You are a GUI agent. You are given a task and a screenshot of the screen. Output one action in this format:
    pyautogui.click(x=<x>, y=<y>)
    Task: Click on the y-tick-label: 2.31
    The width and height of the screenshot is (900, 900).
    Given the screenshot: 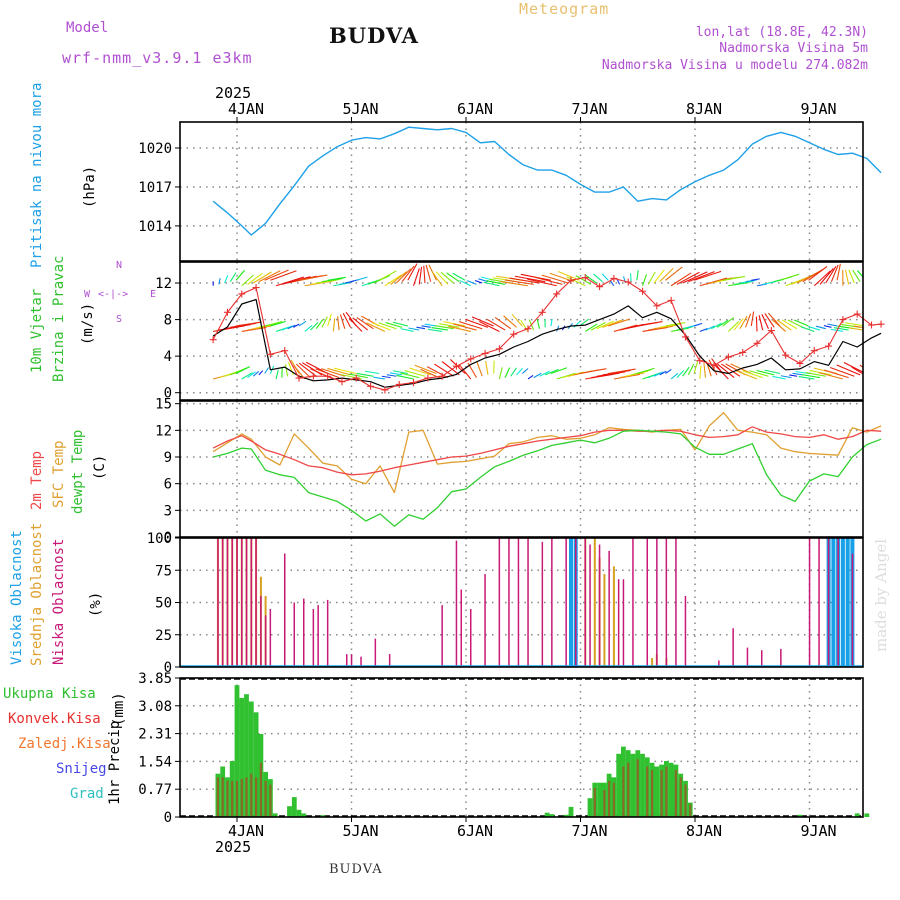 What is the action you would take?
    pyautogui.click(x=155, y=735)
    